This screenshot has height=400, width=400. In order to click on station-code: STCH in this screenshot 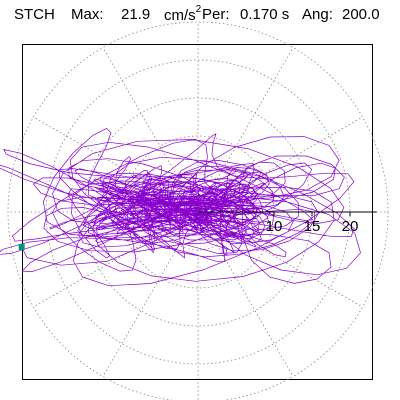, I will do `click(34, 14)`.